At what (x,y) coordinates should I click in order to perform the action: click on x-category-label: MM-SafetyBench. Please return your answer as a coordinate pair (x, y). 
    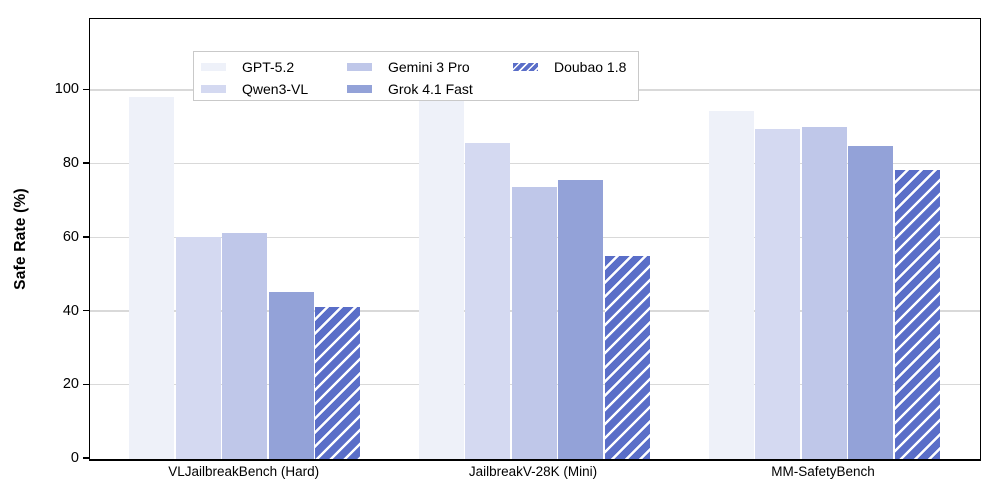
    Looking at the image, I should click on (823, 471).